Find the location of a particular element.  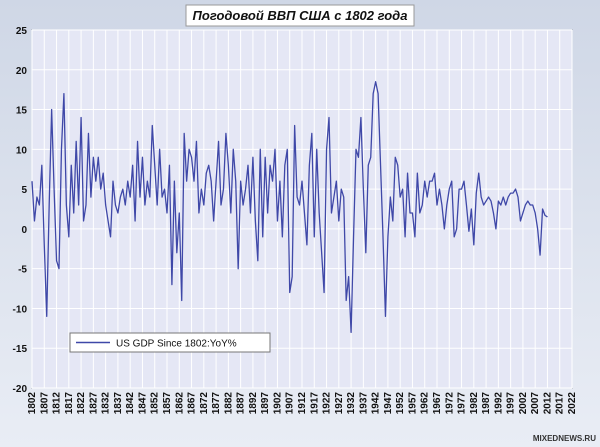

y-tick-label: 0 is located at coordinates (24, 230).